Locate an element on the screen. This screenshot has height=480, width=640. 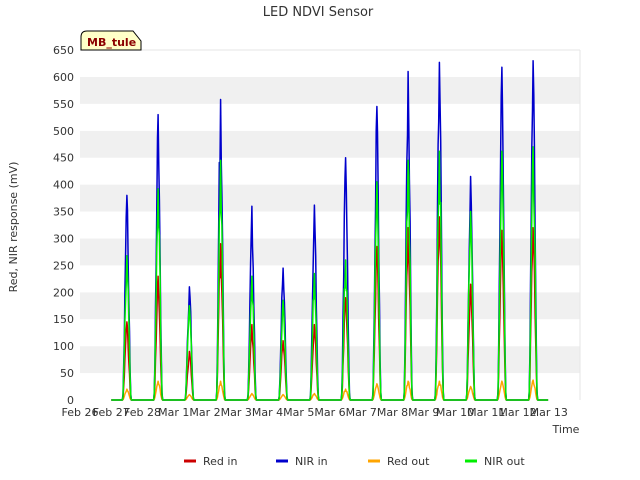
legend-label: Red in is located at coordinates (220, 461).